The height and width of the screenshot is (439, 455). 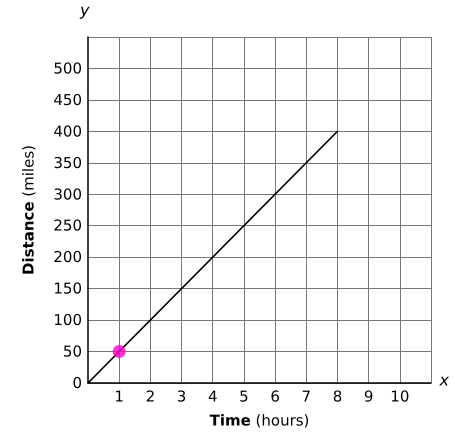 What do you see at coordinates (67, 68) in the screenshot?
I see `y-tick-label: 500` at bounding box center [67, 68].